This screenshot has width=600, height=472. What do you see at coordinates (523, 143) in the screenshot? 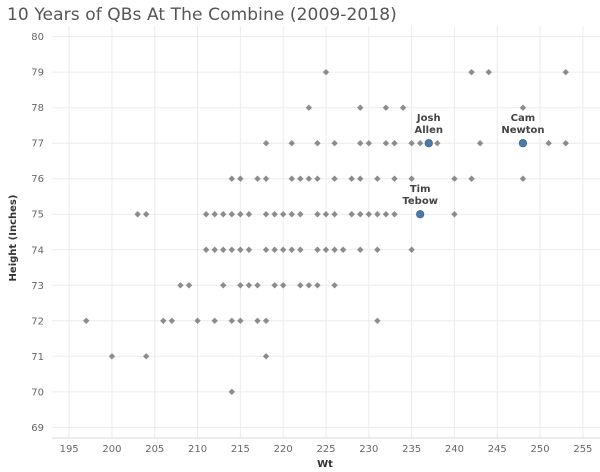
I see `highlight-point-cam-newton` at bounding box center [523, 143].